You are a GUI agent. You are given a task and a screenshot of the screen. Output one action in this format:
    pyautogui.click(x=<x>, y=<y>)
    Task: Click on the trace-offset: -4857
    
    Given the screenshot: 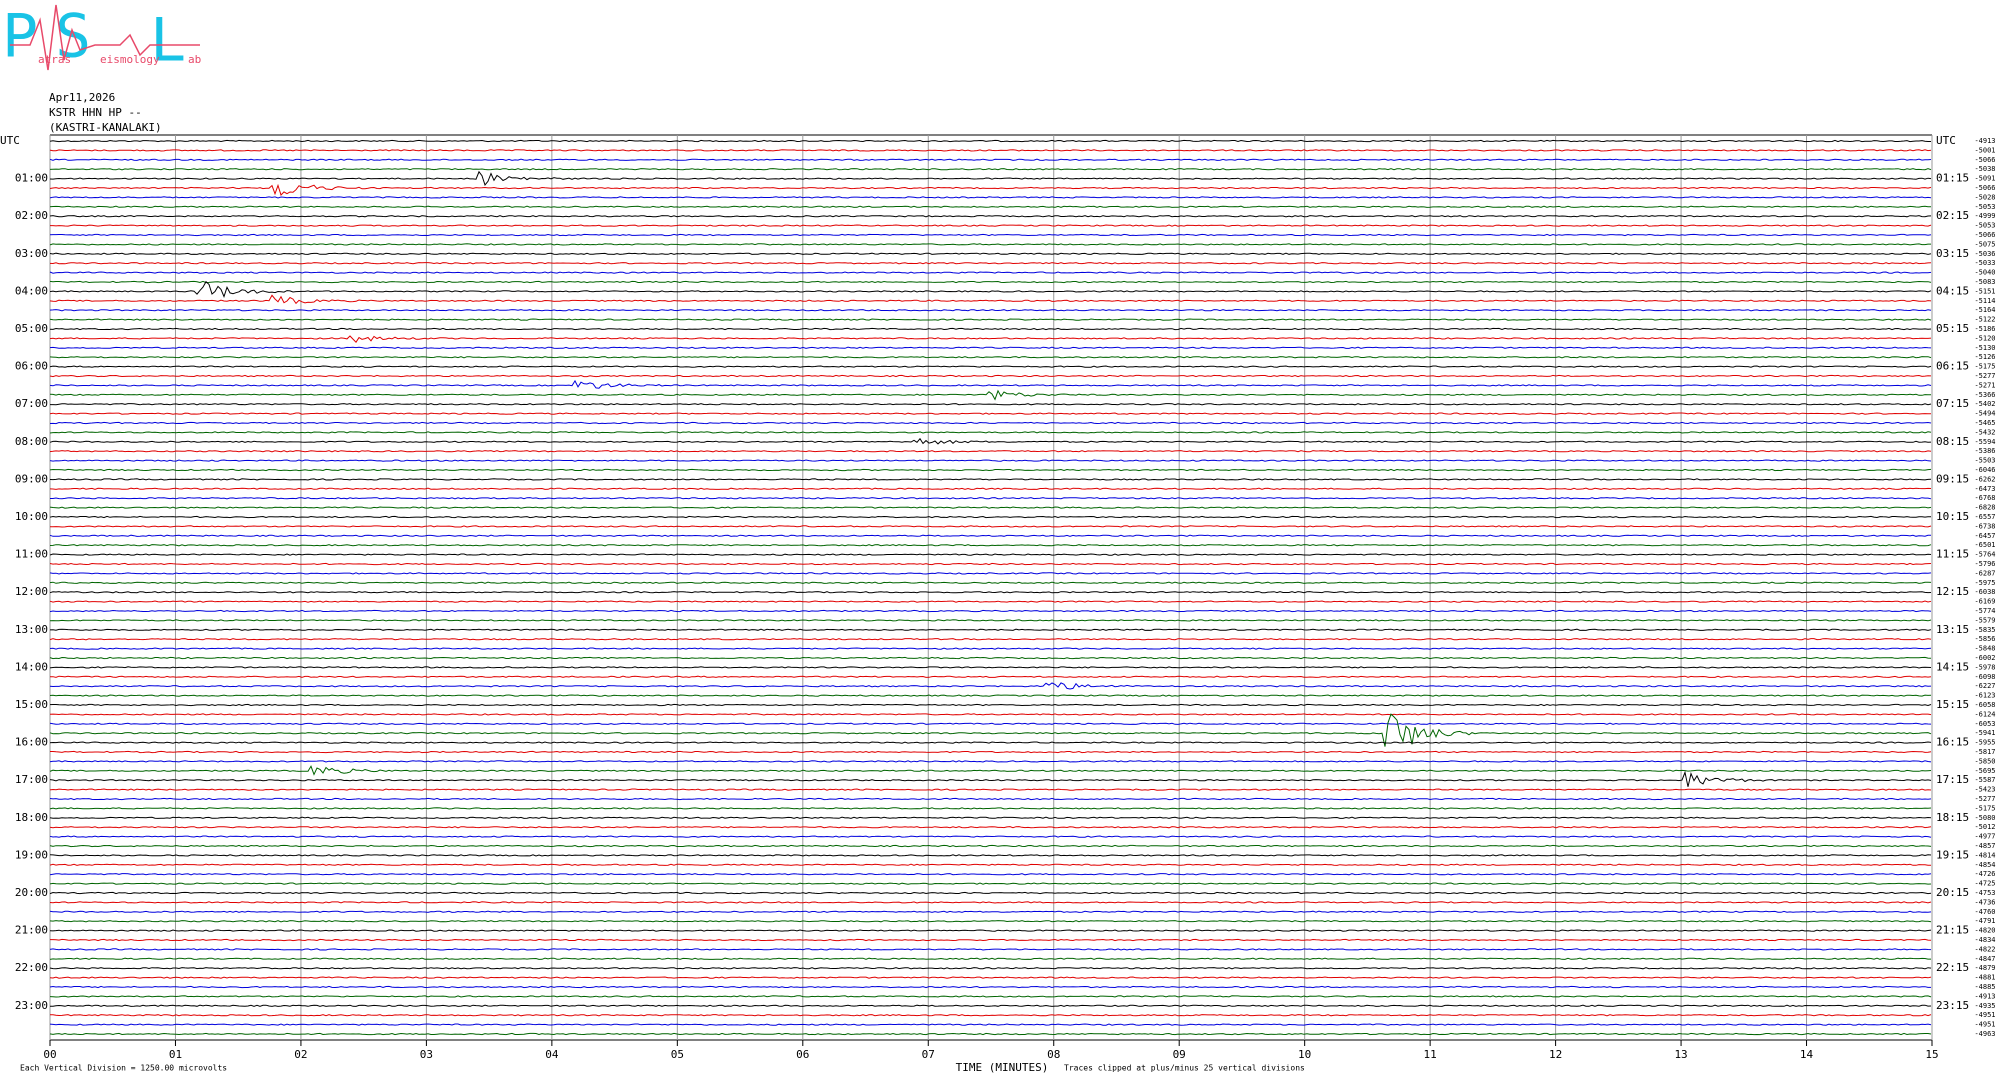 What is the action you would take?
    pyautogui.click(x=1984, y=846)
    